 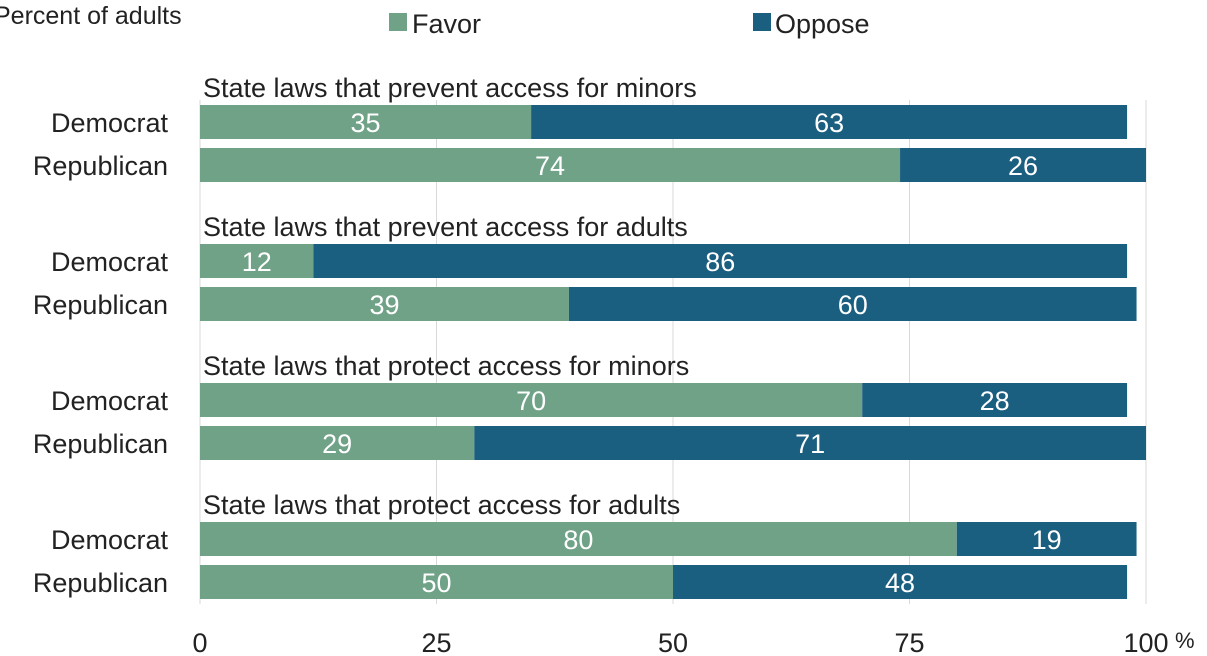 I want to click on x-tick-label: 25, so click(x=436, y=642).